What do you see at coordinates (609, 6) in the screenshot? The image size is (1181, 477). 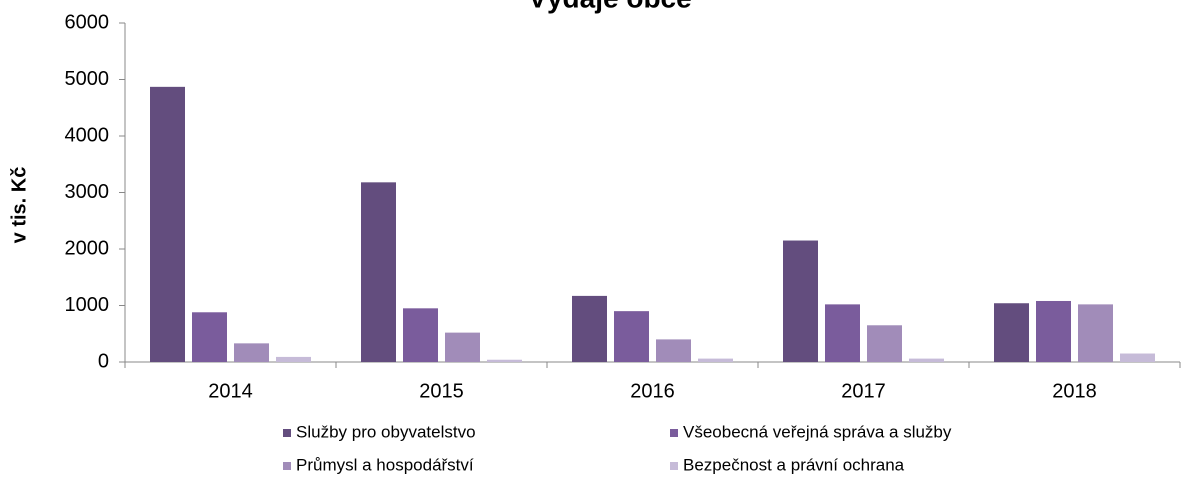 I see `chart-title: Výdaje obce` at bounding box center [609, 6].